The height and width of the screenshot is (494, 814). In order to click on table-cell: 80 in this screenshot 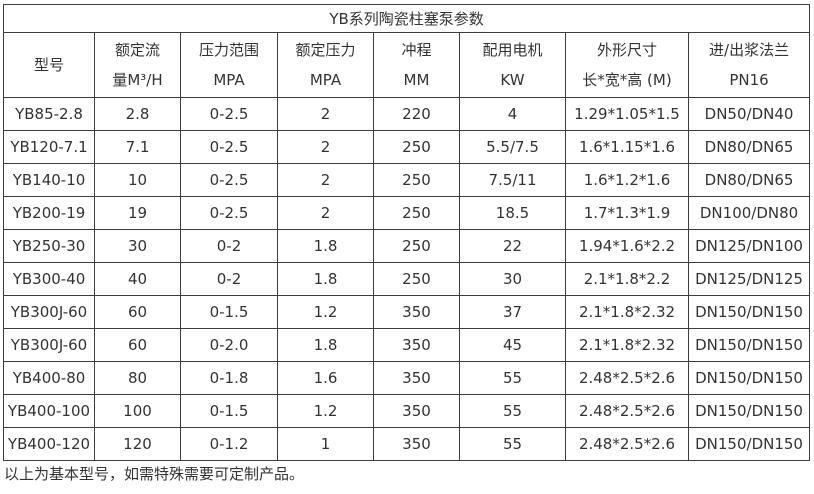, I will do `click(137, 378)`.